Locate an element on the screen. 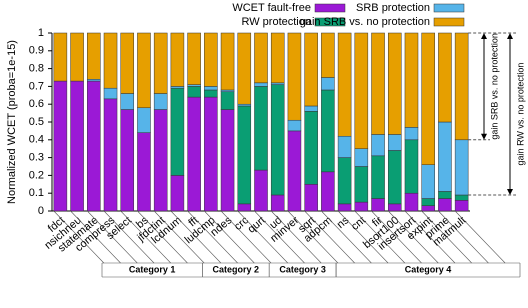 The width and height of the screenshot is (528, 308). group-label: Category 2 is located at coordinates (235, 269).